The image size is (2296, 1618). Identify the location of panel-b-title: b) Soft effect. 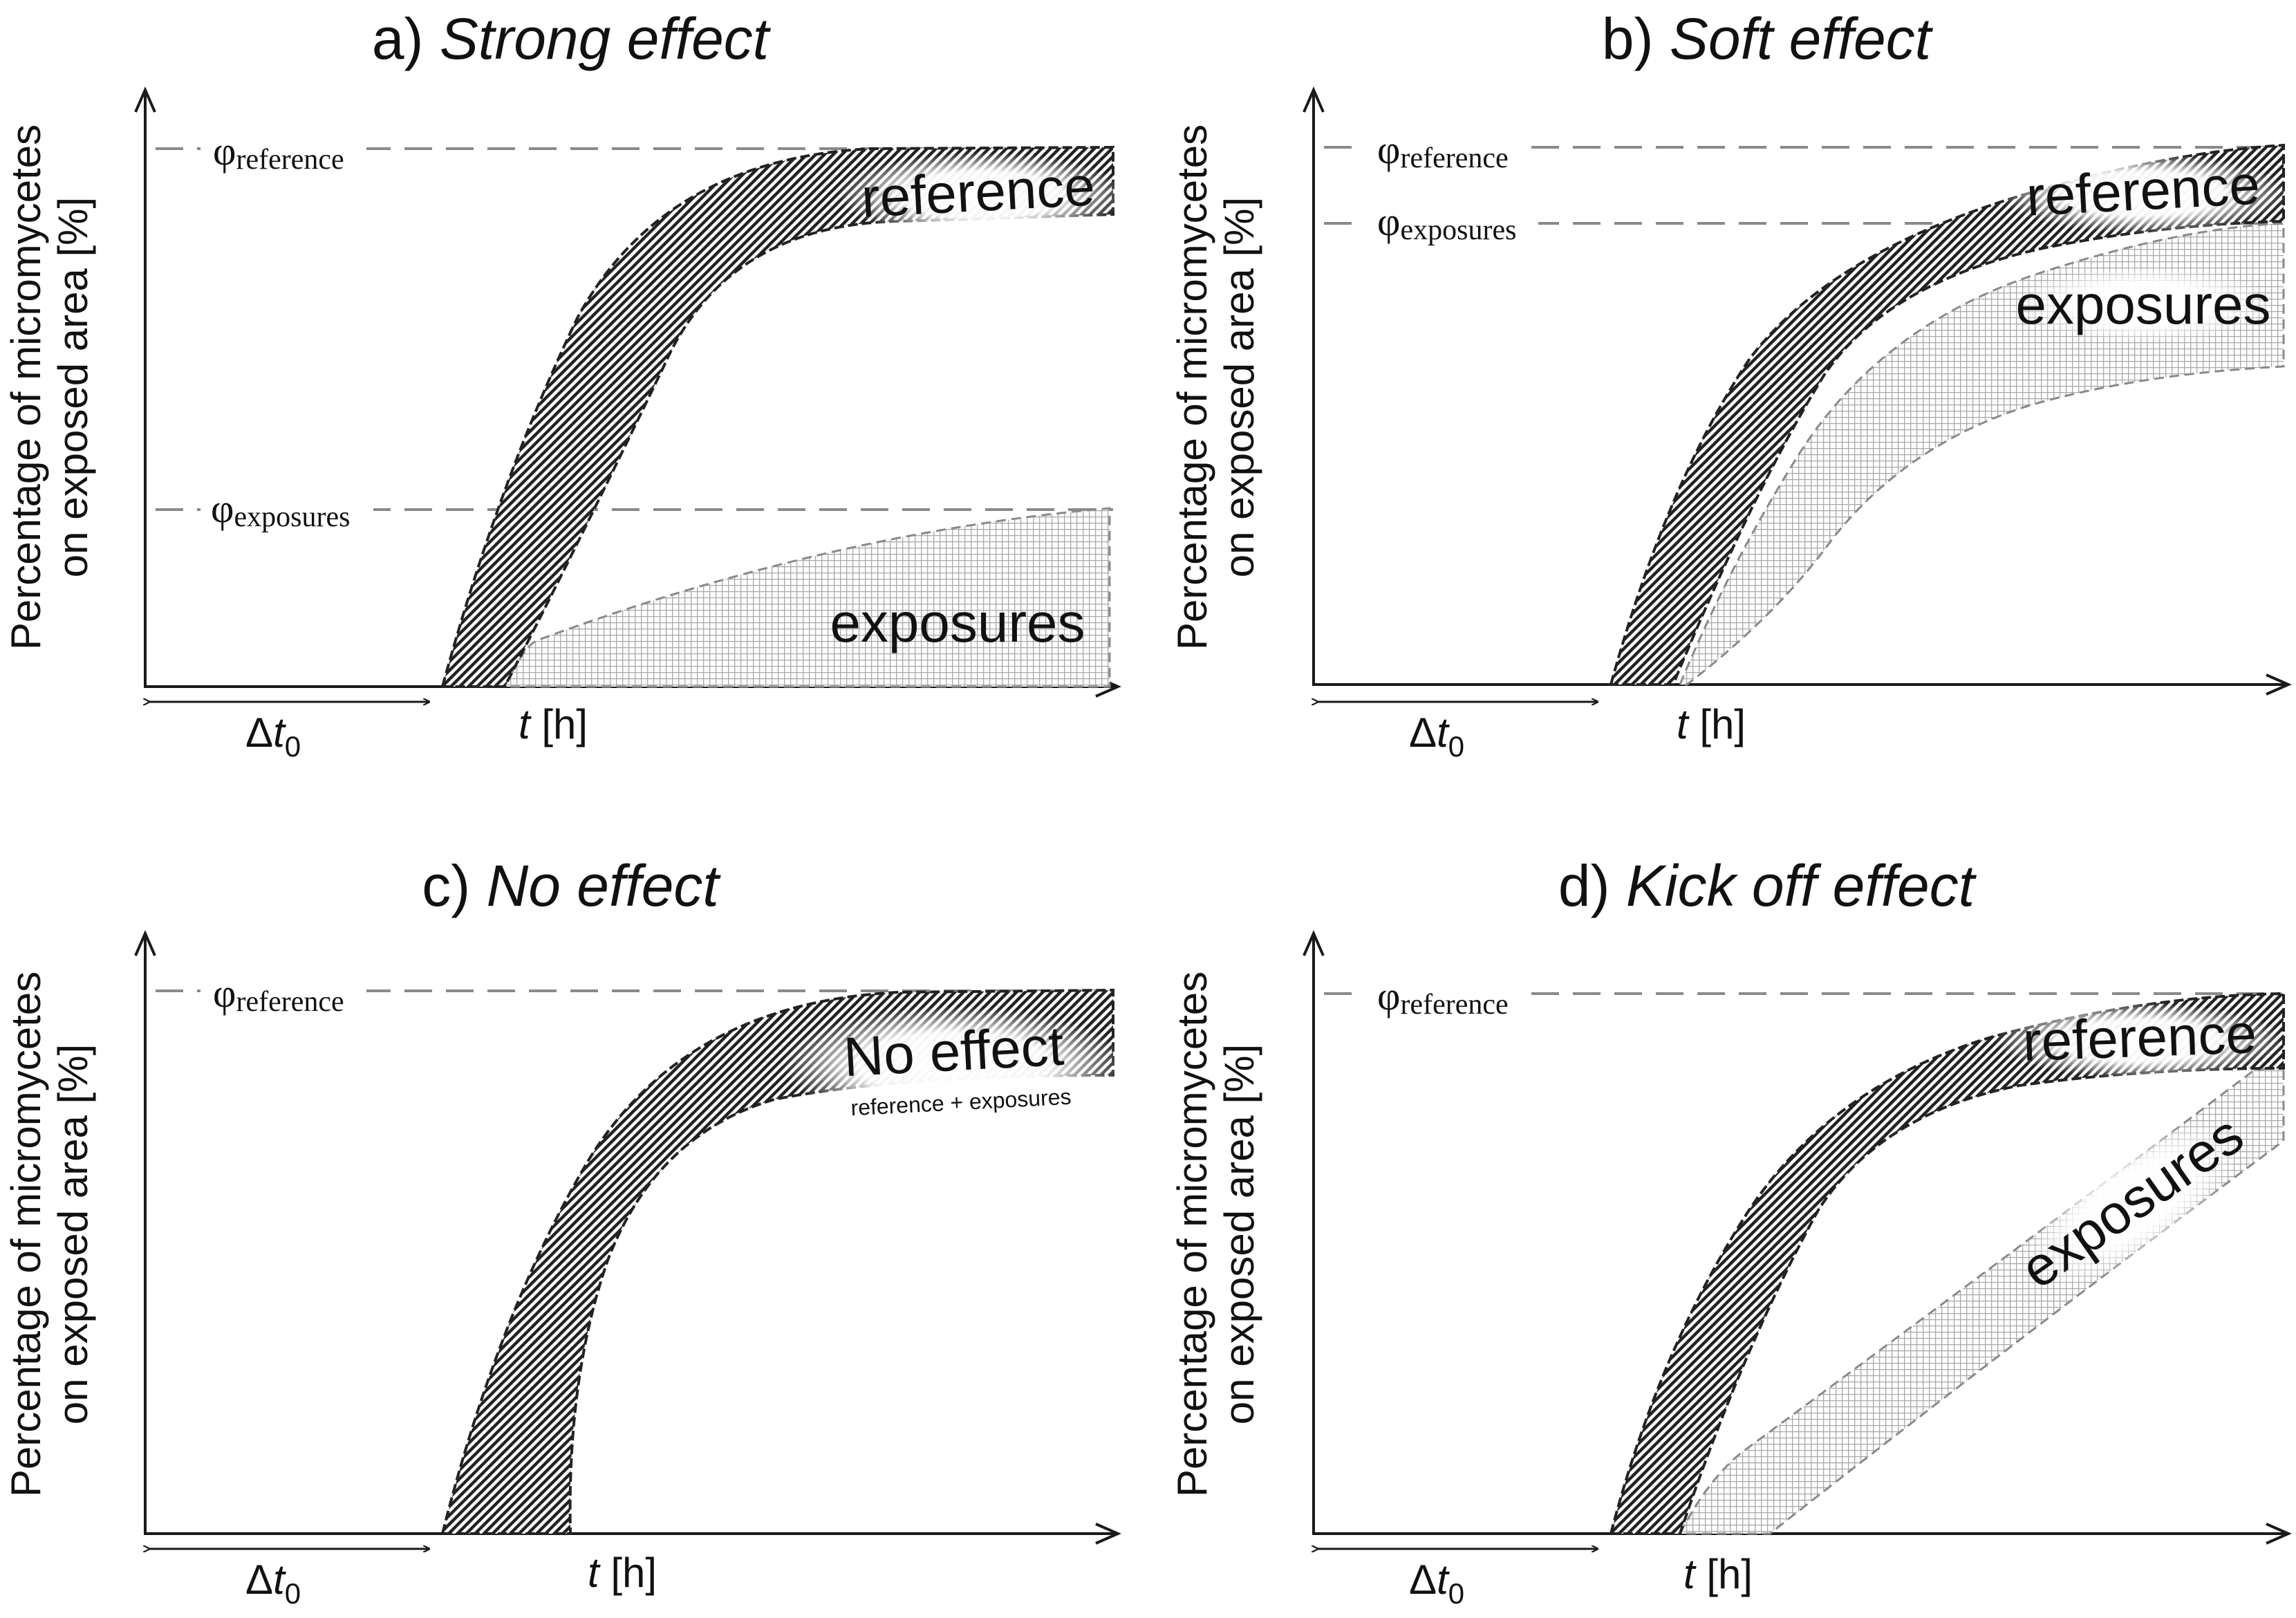
(1768, 38).